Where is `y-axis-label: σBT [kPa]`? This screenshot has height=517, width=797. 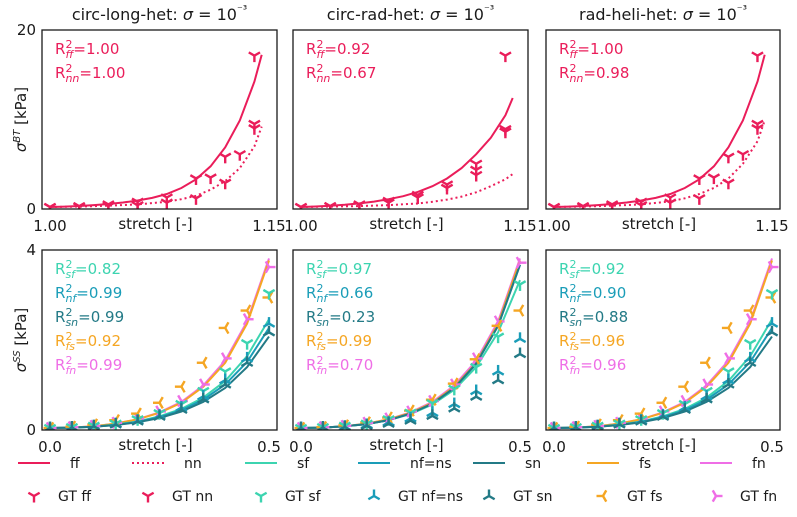
y-axis-label: σBT [kPa] is located at coordinates (21, 119).